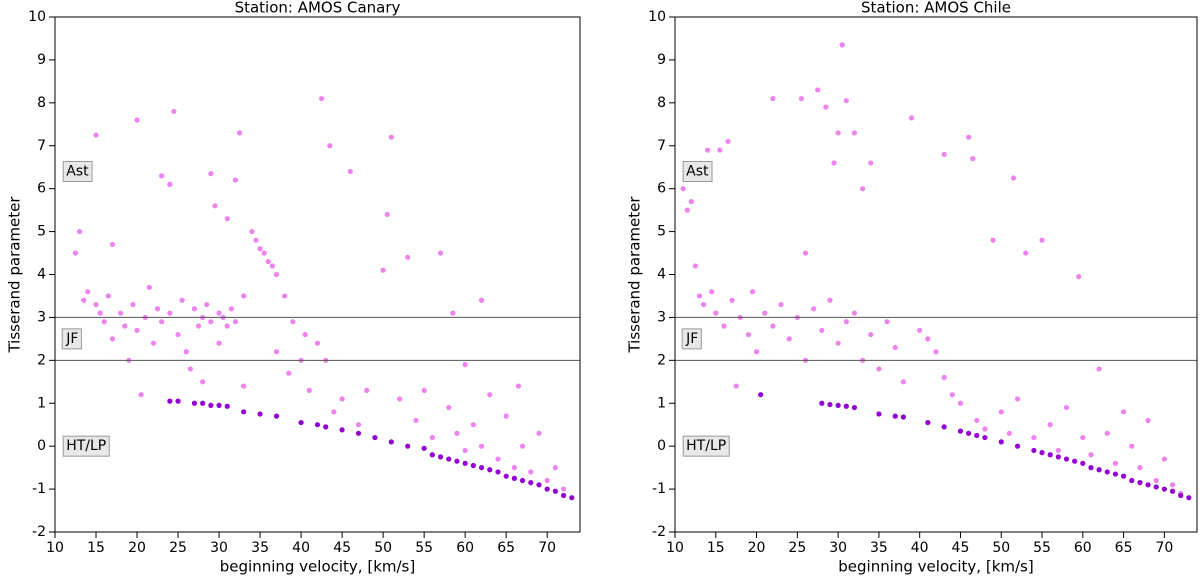 The image size is (1200, 578). Describe the element at coordinates (71, 339) in the screenshot. I see `region-label: JF` at that location.